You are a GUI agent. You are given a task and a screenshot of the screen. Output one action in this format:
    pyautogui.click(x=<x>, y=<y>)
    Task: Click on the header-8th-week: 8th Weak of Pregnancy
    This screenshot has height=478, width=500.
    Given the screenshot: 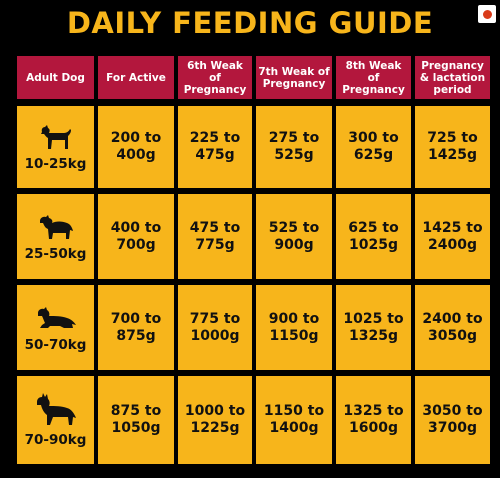 What is the action you would take?
    pyautogui.click(x=373, y=77)
    